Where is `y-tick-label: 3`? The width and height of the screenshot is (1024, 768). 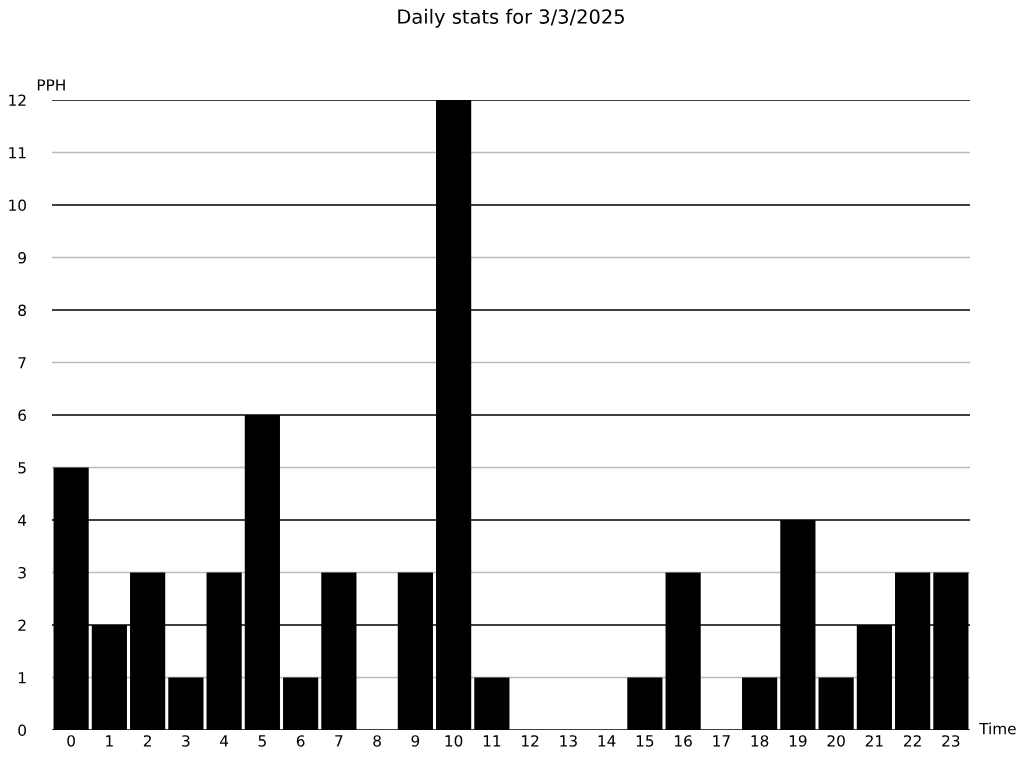
y-tick-label: 3 is located at coordinates (22, 572).